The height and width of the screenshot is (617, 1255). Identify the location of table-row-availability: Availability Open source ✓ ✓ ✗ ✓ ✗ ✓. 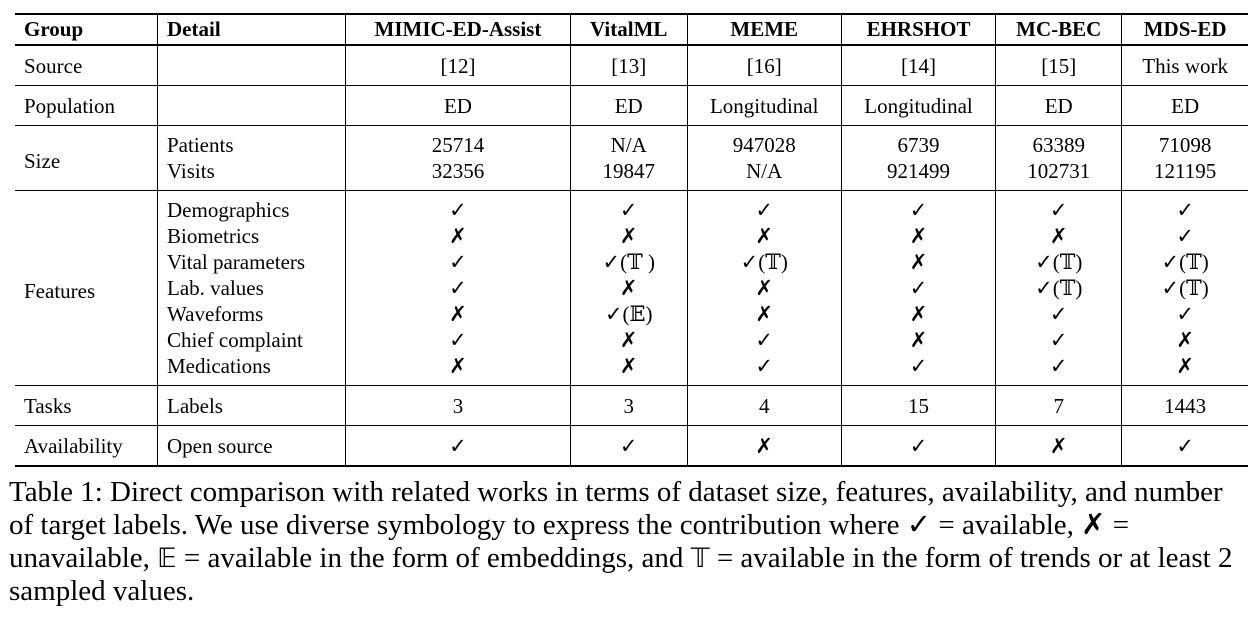
(631, 445).